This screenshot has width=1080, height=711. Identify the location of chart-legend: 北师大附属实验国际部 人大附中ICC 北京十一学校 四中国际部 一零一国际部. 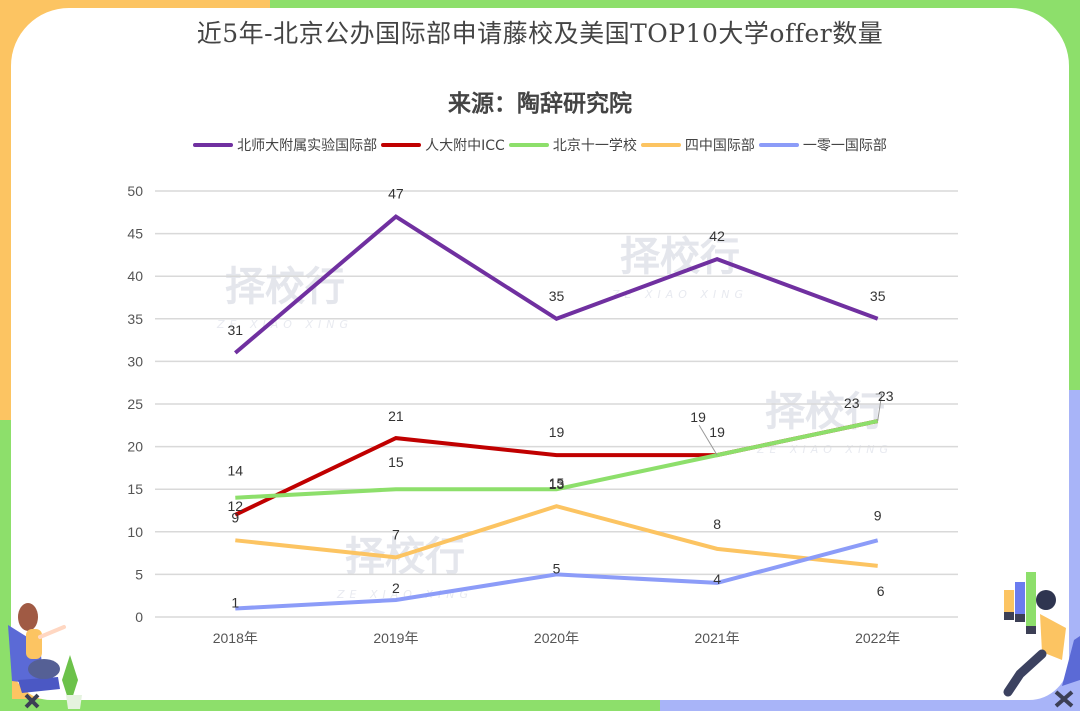
(540, 145).